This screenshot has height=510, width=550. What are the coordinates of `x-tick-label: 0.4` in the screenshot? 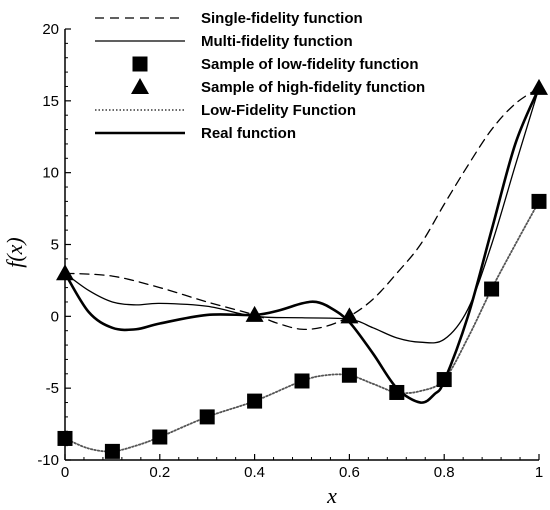 It's located at (254, 472).